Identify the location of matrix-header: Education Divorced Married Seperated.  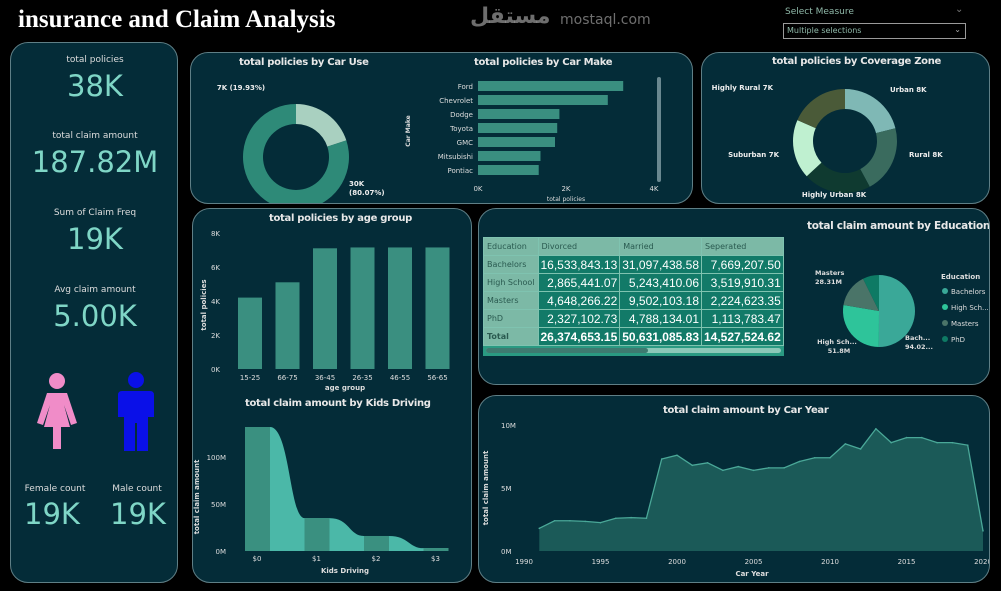
(633, 246).